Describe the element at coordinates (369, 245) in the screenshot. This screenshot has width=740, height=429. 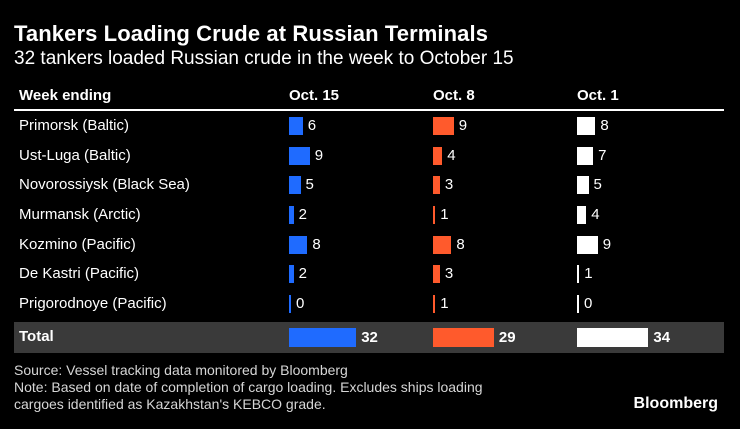
I see `table-row: Kozmino (Pacific) 8 8 9` at that location.